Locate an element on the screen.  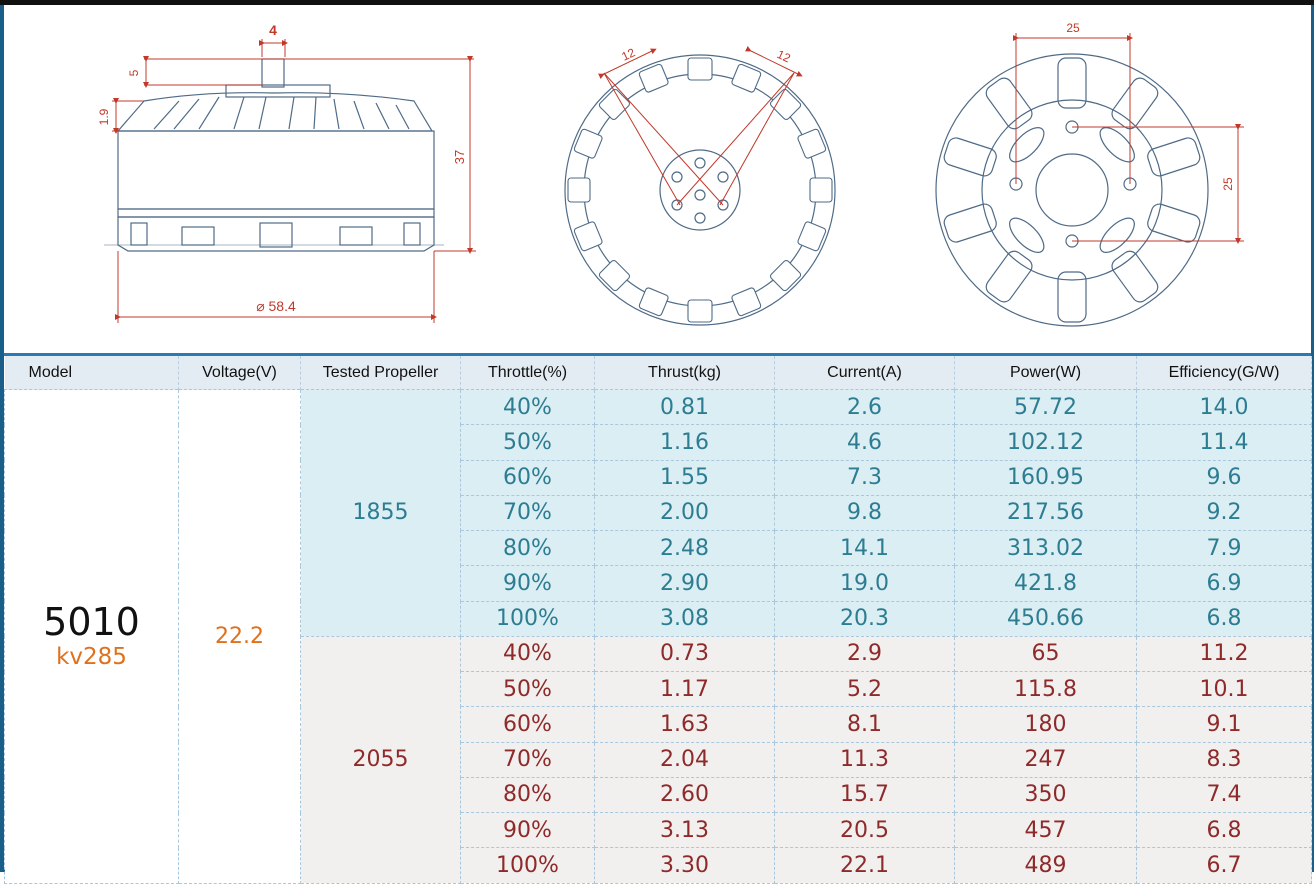
header-propeller: Tested Propeller is located at coordinates (380, 373).